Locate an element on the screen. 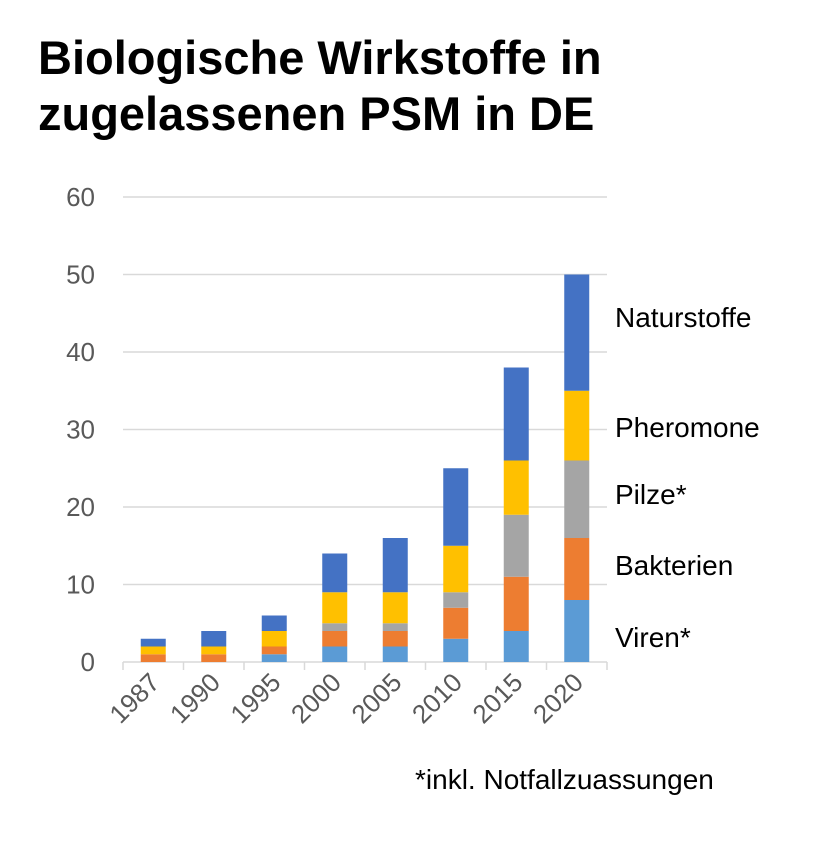 This screenshot has height=850, width=840. legend-label: Pilze* is located at coordinates (651, 494).